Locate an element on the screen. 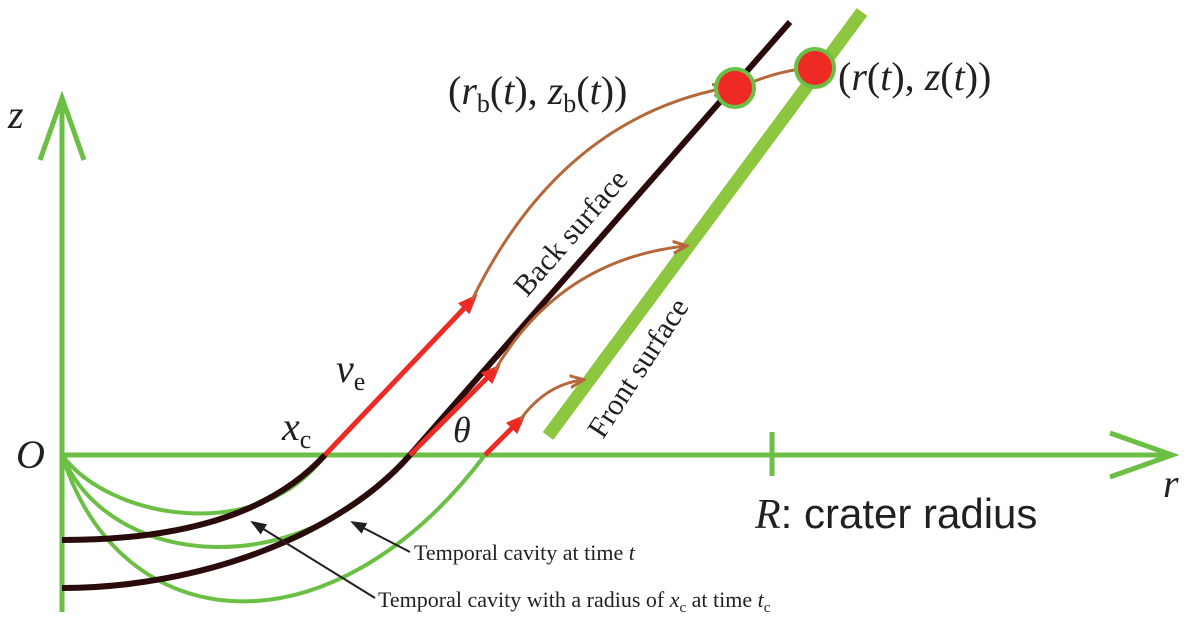 The image size is (1200, 631). text: R is located at coordinates (767, 515).